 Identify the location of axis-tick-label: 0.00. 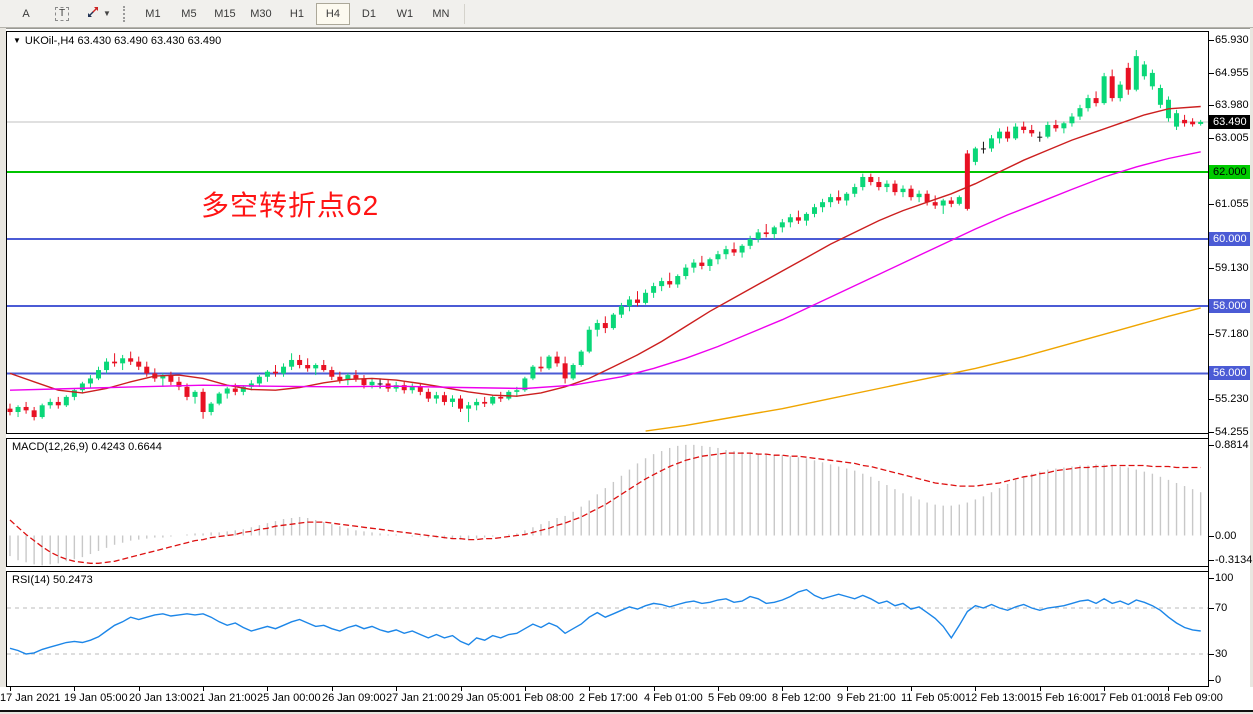
(1226, 536).